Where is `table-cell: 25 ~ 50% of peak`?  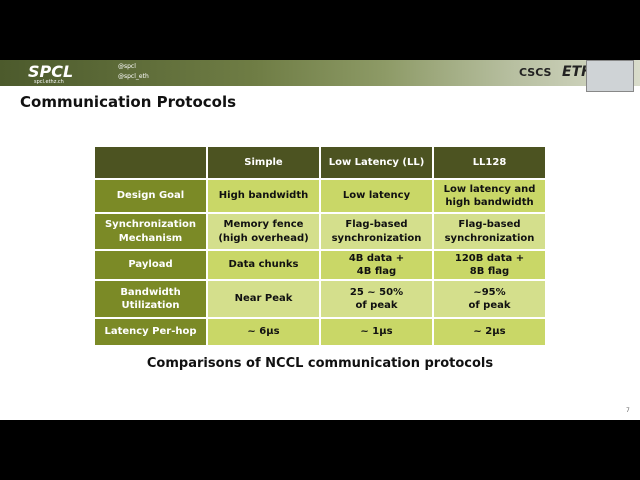 table-cell: 25 ~ 50% of peak is located at coordinates (376, 299).